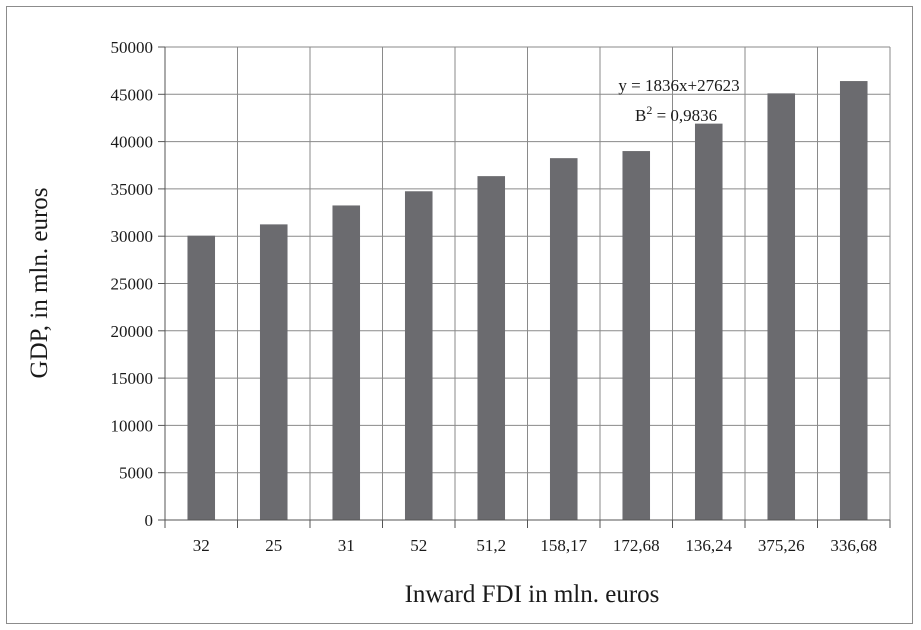  Describe the element at coordinates (132, 331) in the screenshot. I see `y-tick-label: 20000` at that location.